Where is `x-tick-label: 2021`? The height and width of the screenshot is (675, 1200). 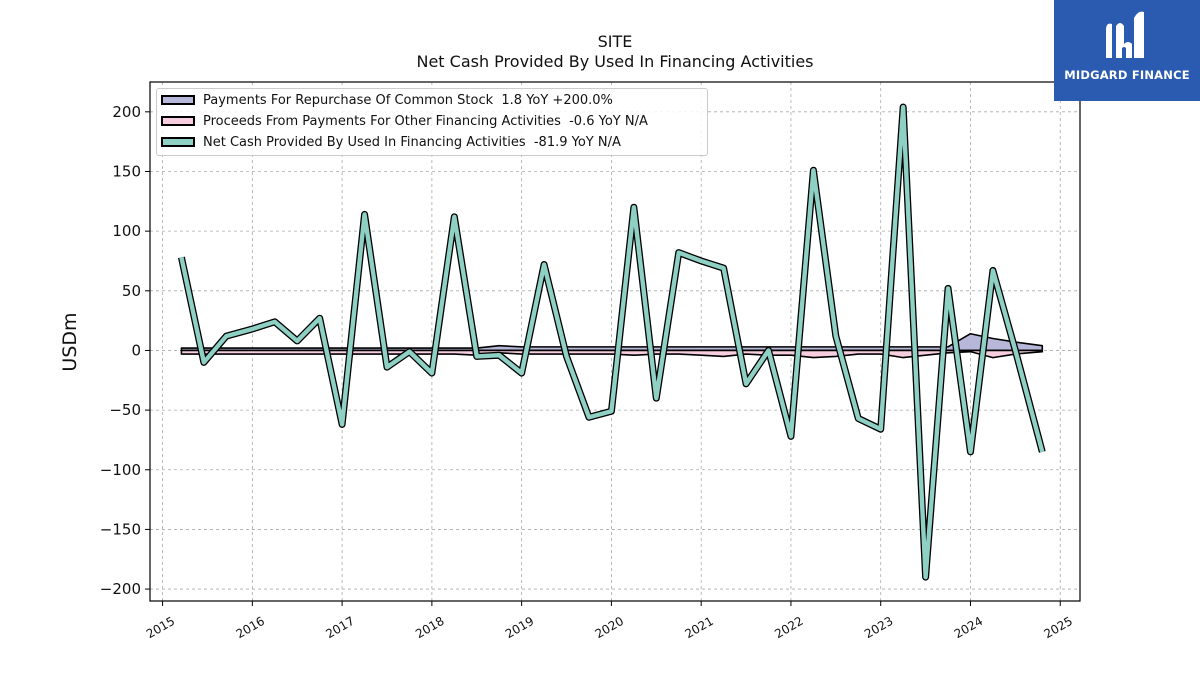 x-tick-label: 2021 is located at coordinates (698, 627).